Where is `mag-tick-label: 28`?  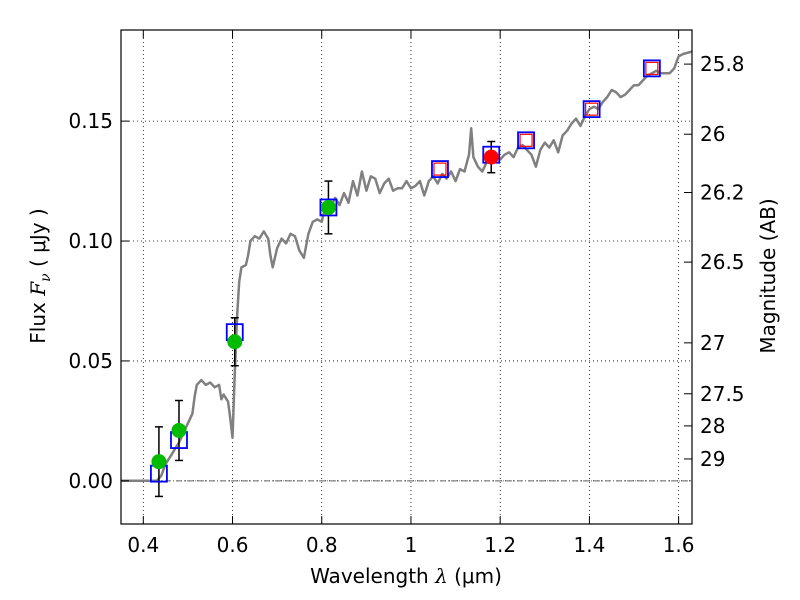 mag-tick-label: 28 is located at coordinates (712, 426).